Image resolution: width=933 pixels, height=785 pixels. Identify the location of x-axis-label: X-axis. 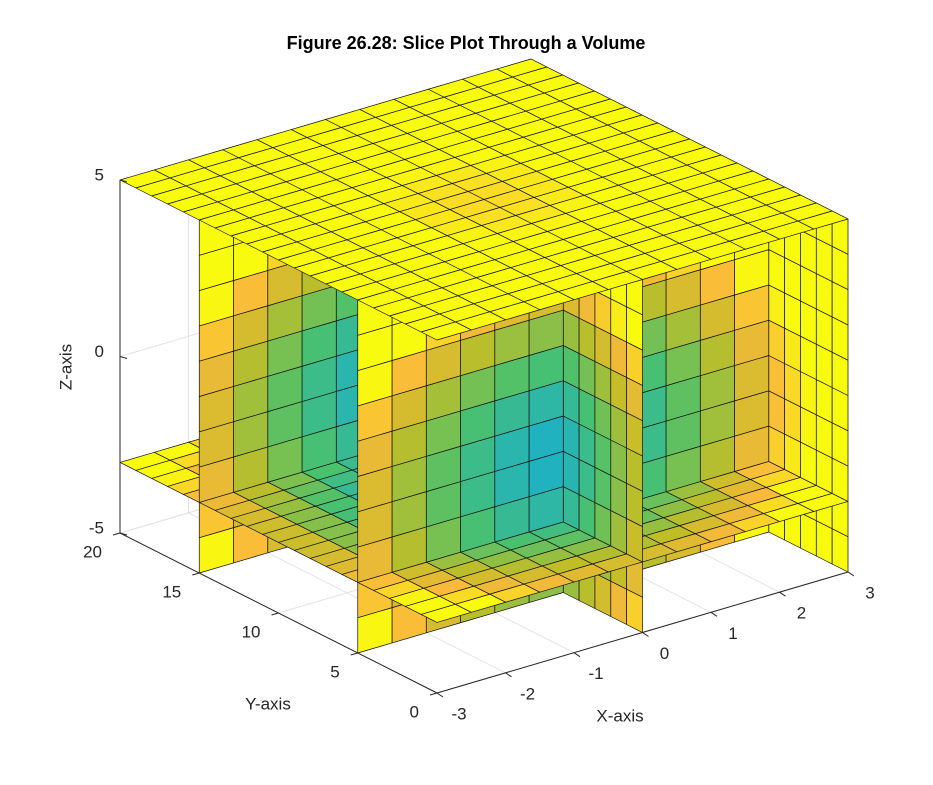
(619, 715).